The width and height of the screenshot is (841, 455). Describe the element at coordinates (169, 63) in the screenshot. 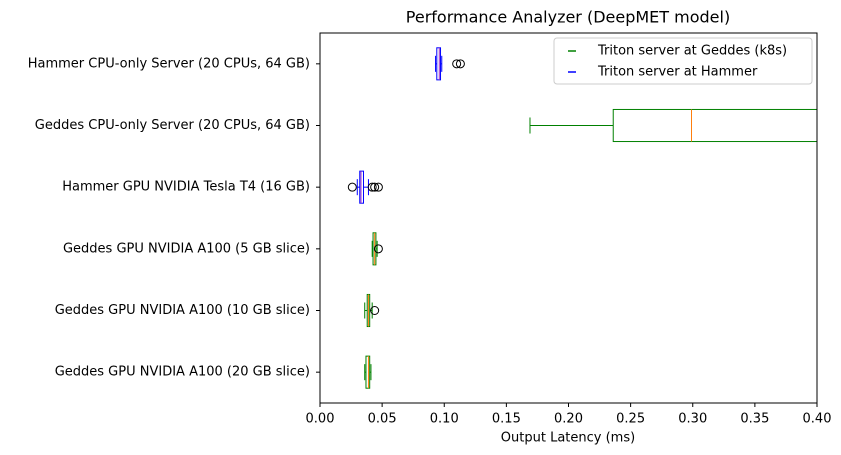

I see `y-tick-label: Hammer CPU-only Server (20 CPUs, 64 GB)` at that location.